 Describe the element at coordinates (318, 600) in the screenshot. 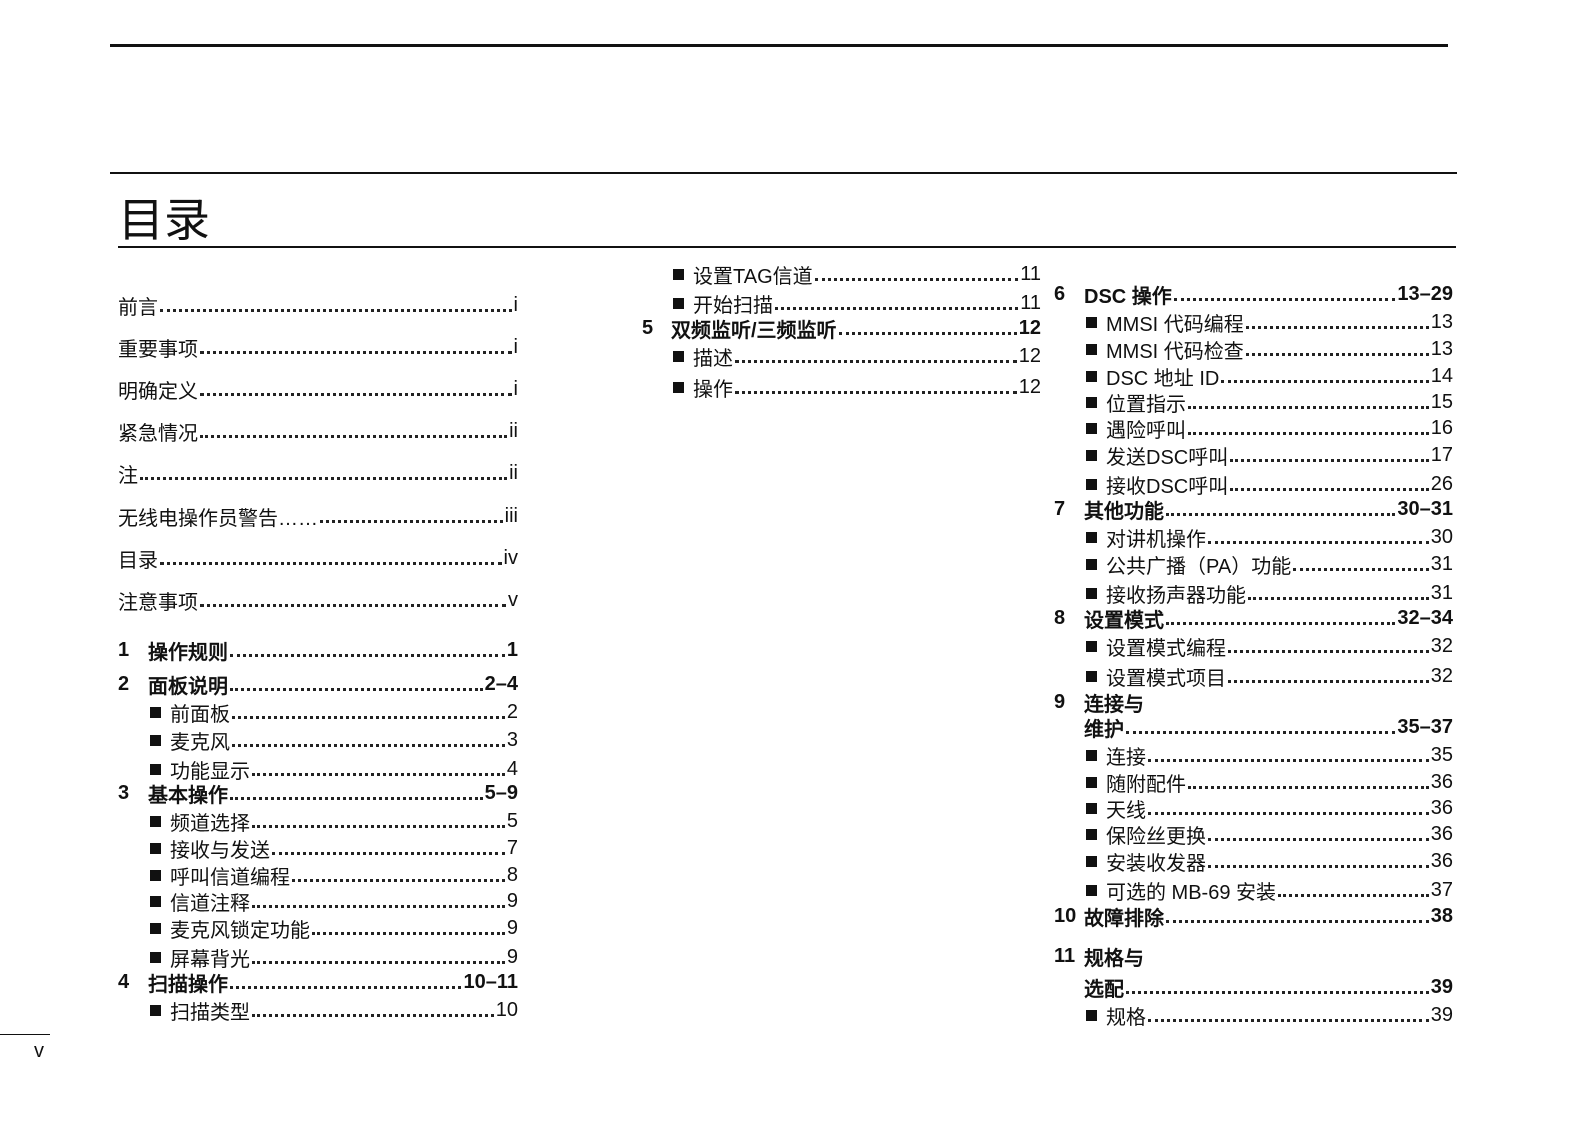

I see `toc-entry: 注意事项 v` at that location.